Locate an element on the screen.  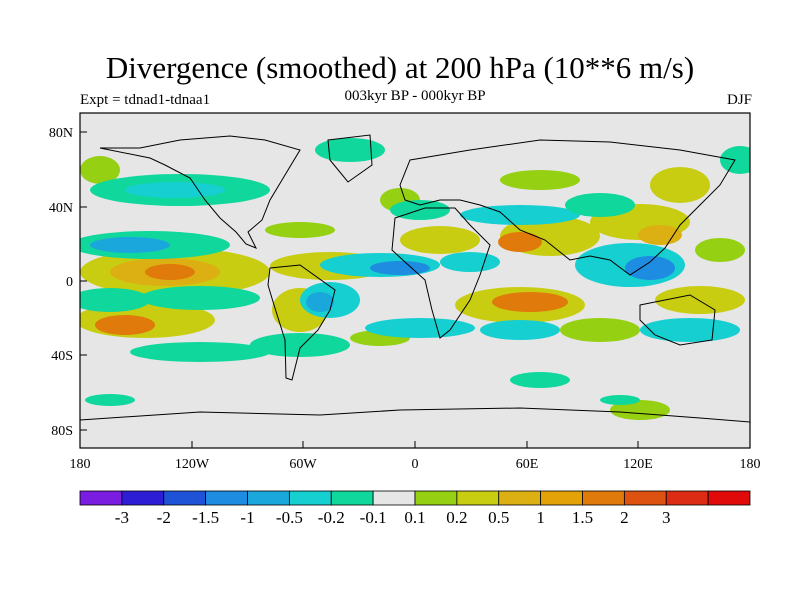
experiment-label: Expt = tdnad1-tdnaa1 is located at coordinates (145, 100).